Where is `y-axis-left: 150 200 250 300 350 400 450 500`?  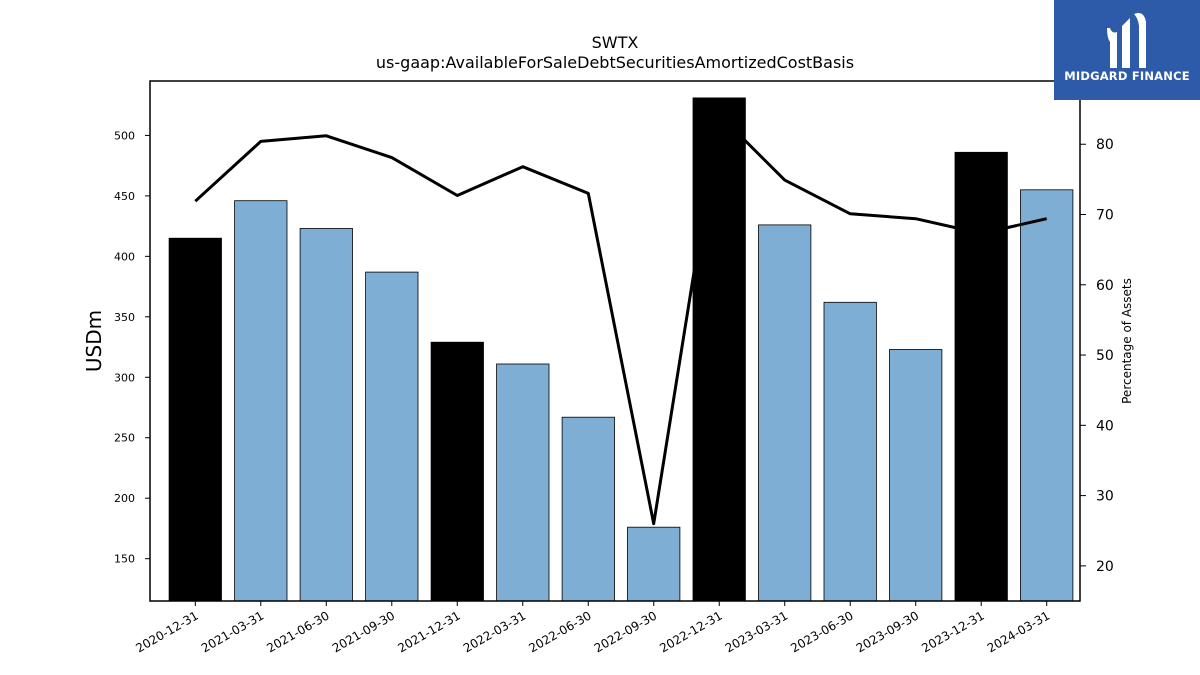 y-axis-left: 150 200 250 300 350 400 450 500 is located at coordinates (132, 347).